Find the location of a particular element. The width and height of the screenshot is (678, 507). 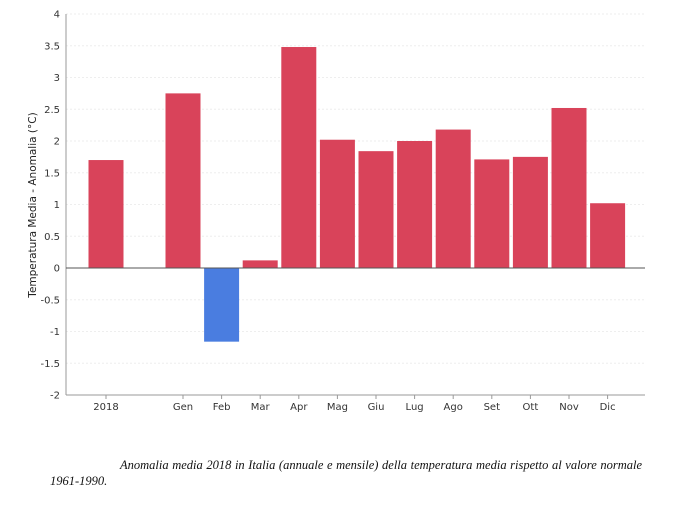

x-tick-label: Lug is located at coordinates (415, 407).